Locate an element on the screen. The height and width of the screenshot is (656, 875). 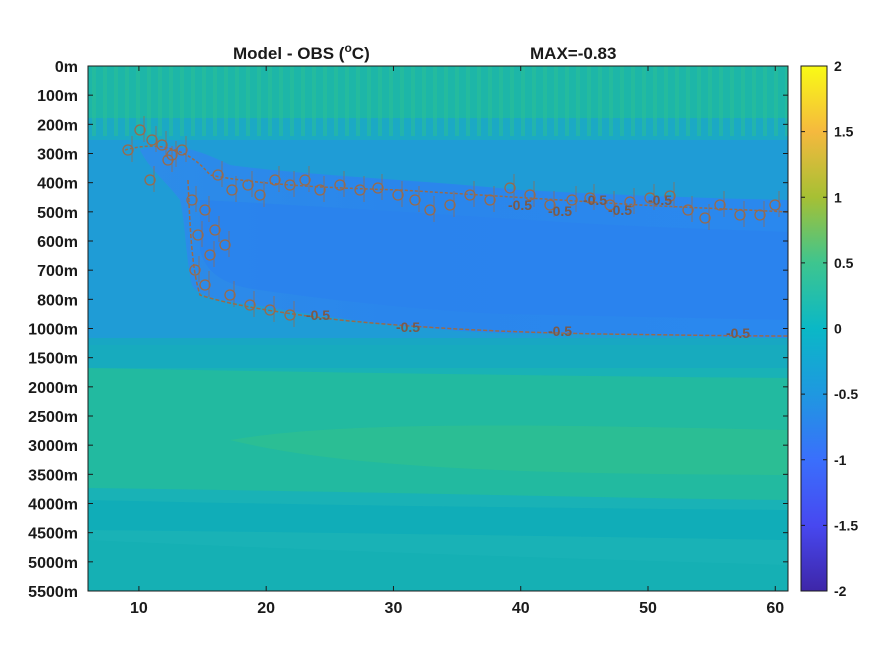
y-tick-label: 3500m is located at coordinates (53, 475).